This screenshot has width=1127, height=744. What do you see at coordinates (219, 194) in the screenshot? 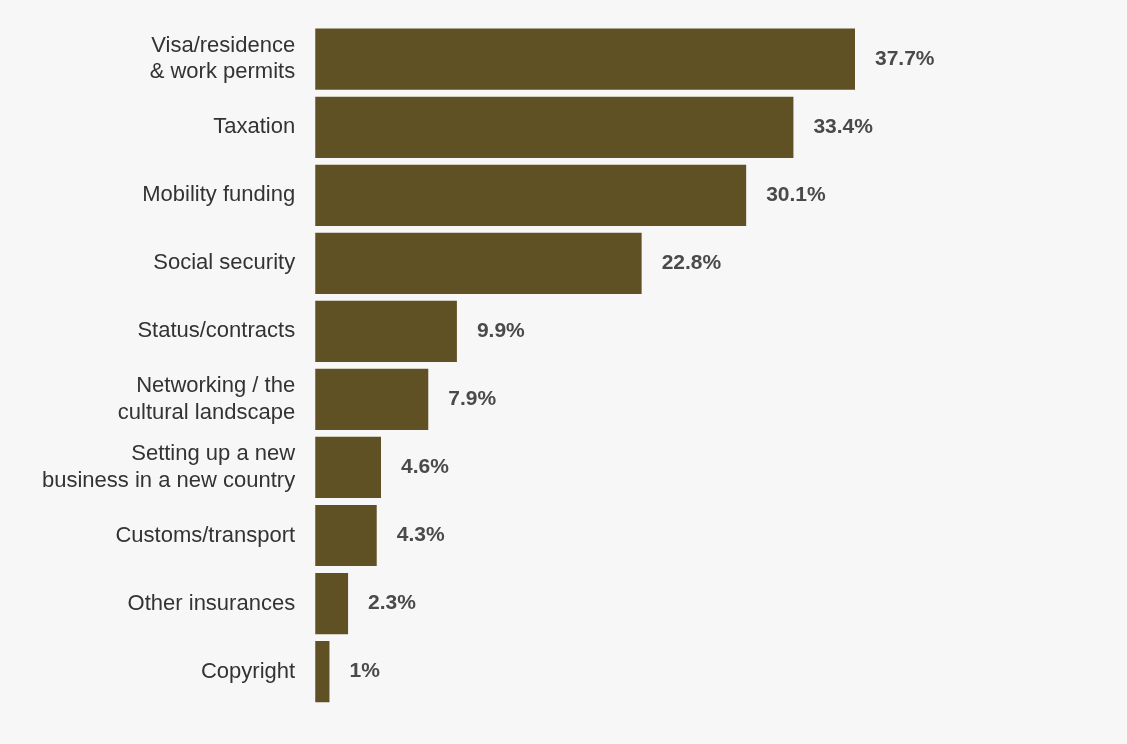
I see `y-tick-label: Mobility funding` at bounding box center [219, 194].